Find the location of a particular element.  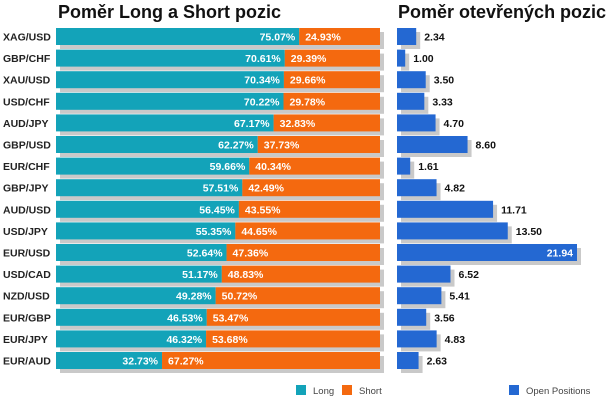

long-value-label: 70.22% is located at coordinates (262, 102).